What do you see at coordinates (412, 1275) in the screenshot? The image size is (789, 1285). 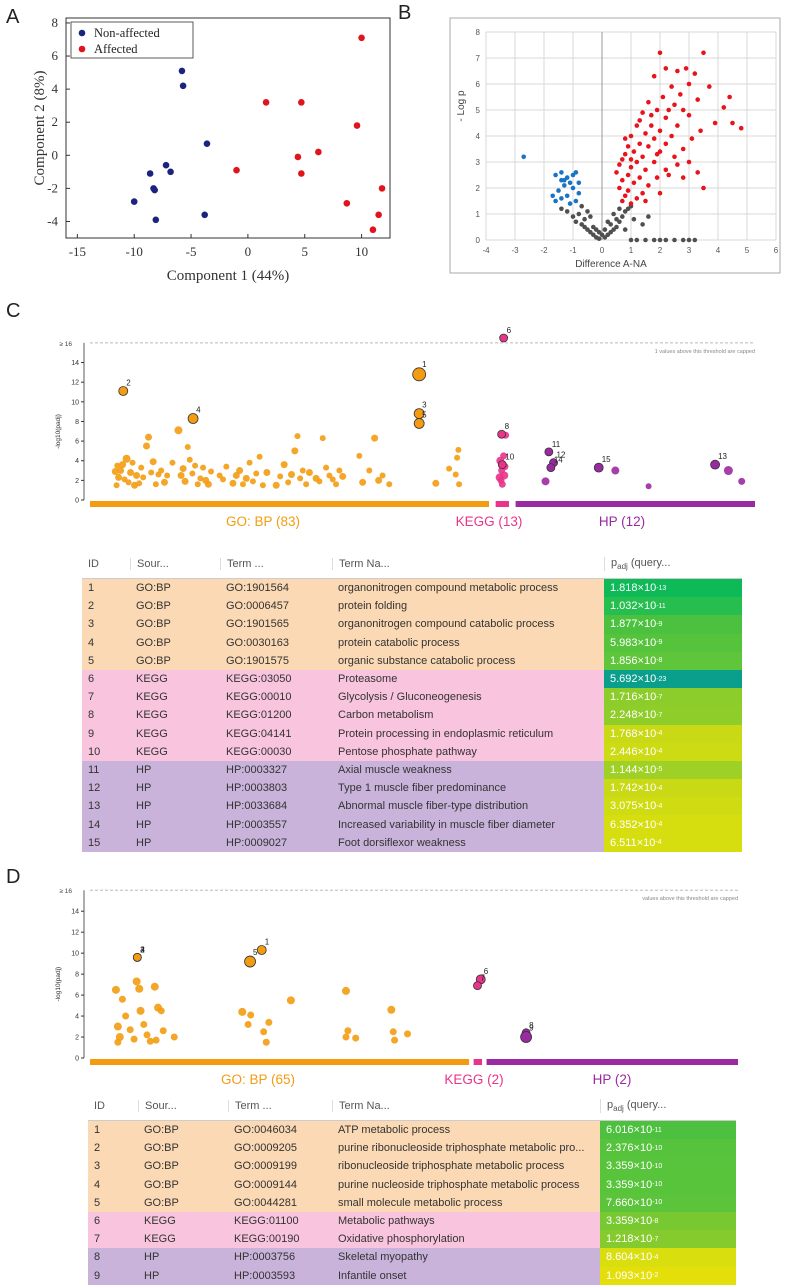 I see `table-row: 9 HP HP:0003593 Infantile onset 1.093×10 -2` at bounding box center [412, 1275].